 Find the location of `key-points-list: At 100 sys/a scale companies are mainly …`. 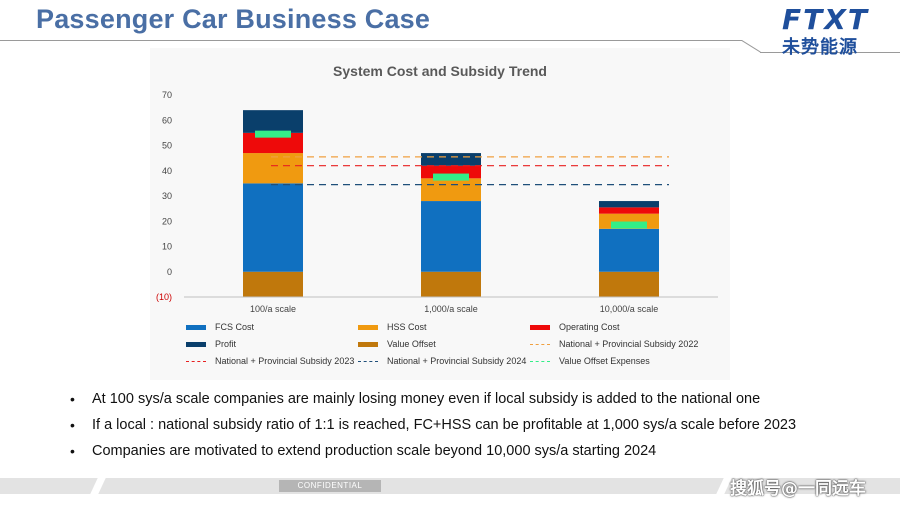

key-points-list: At 100 sys/a scale companies are mainly … is located at coordinates (470, 425).